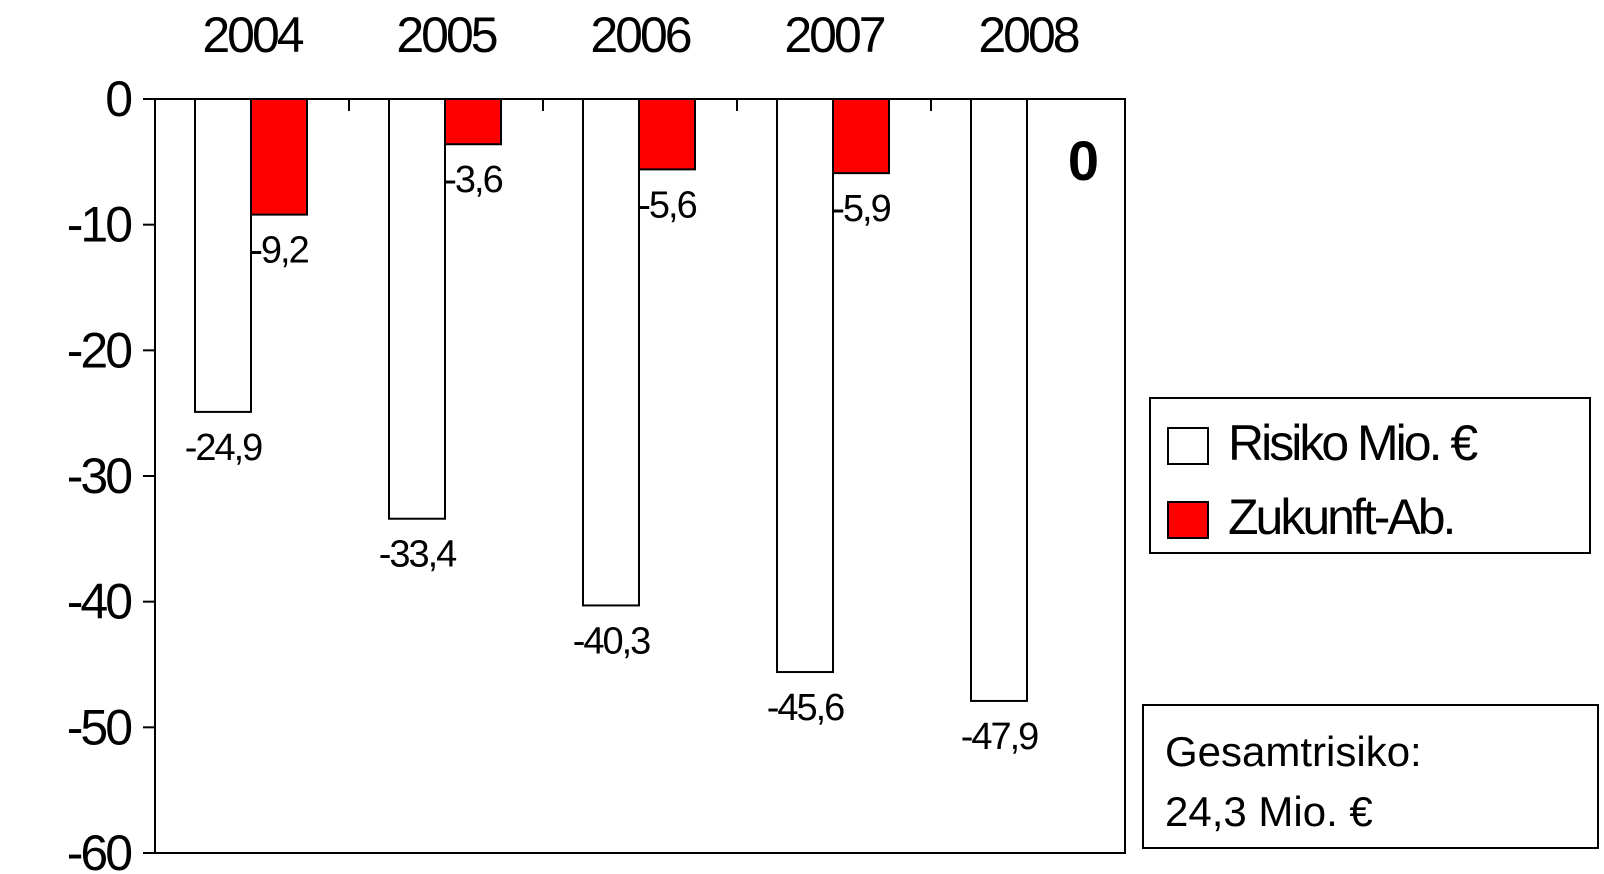  Describe the element at coordinates (99, 476) in the screenshot. I see `y-tick-label: -30` at that location.